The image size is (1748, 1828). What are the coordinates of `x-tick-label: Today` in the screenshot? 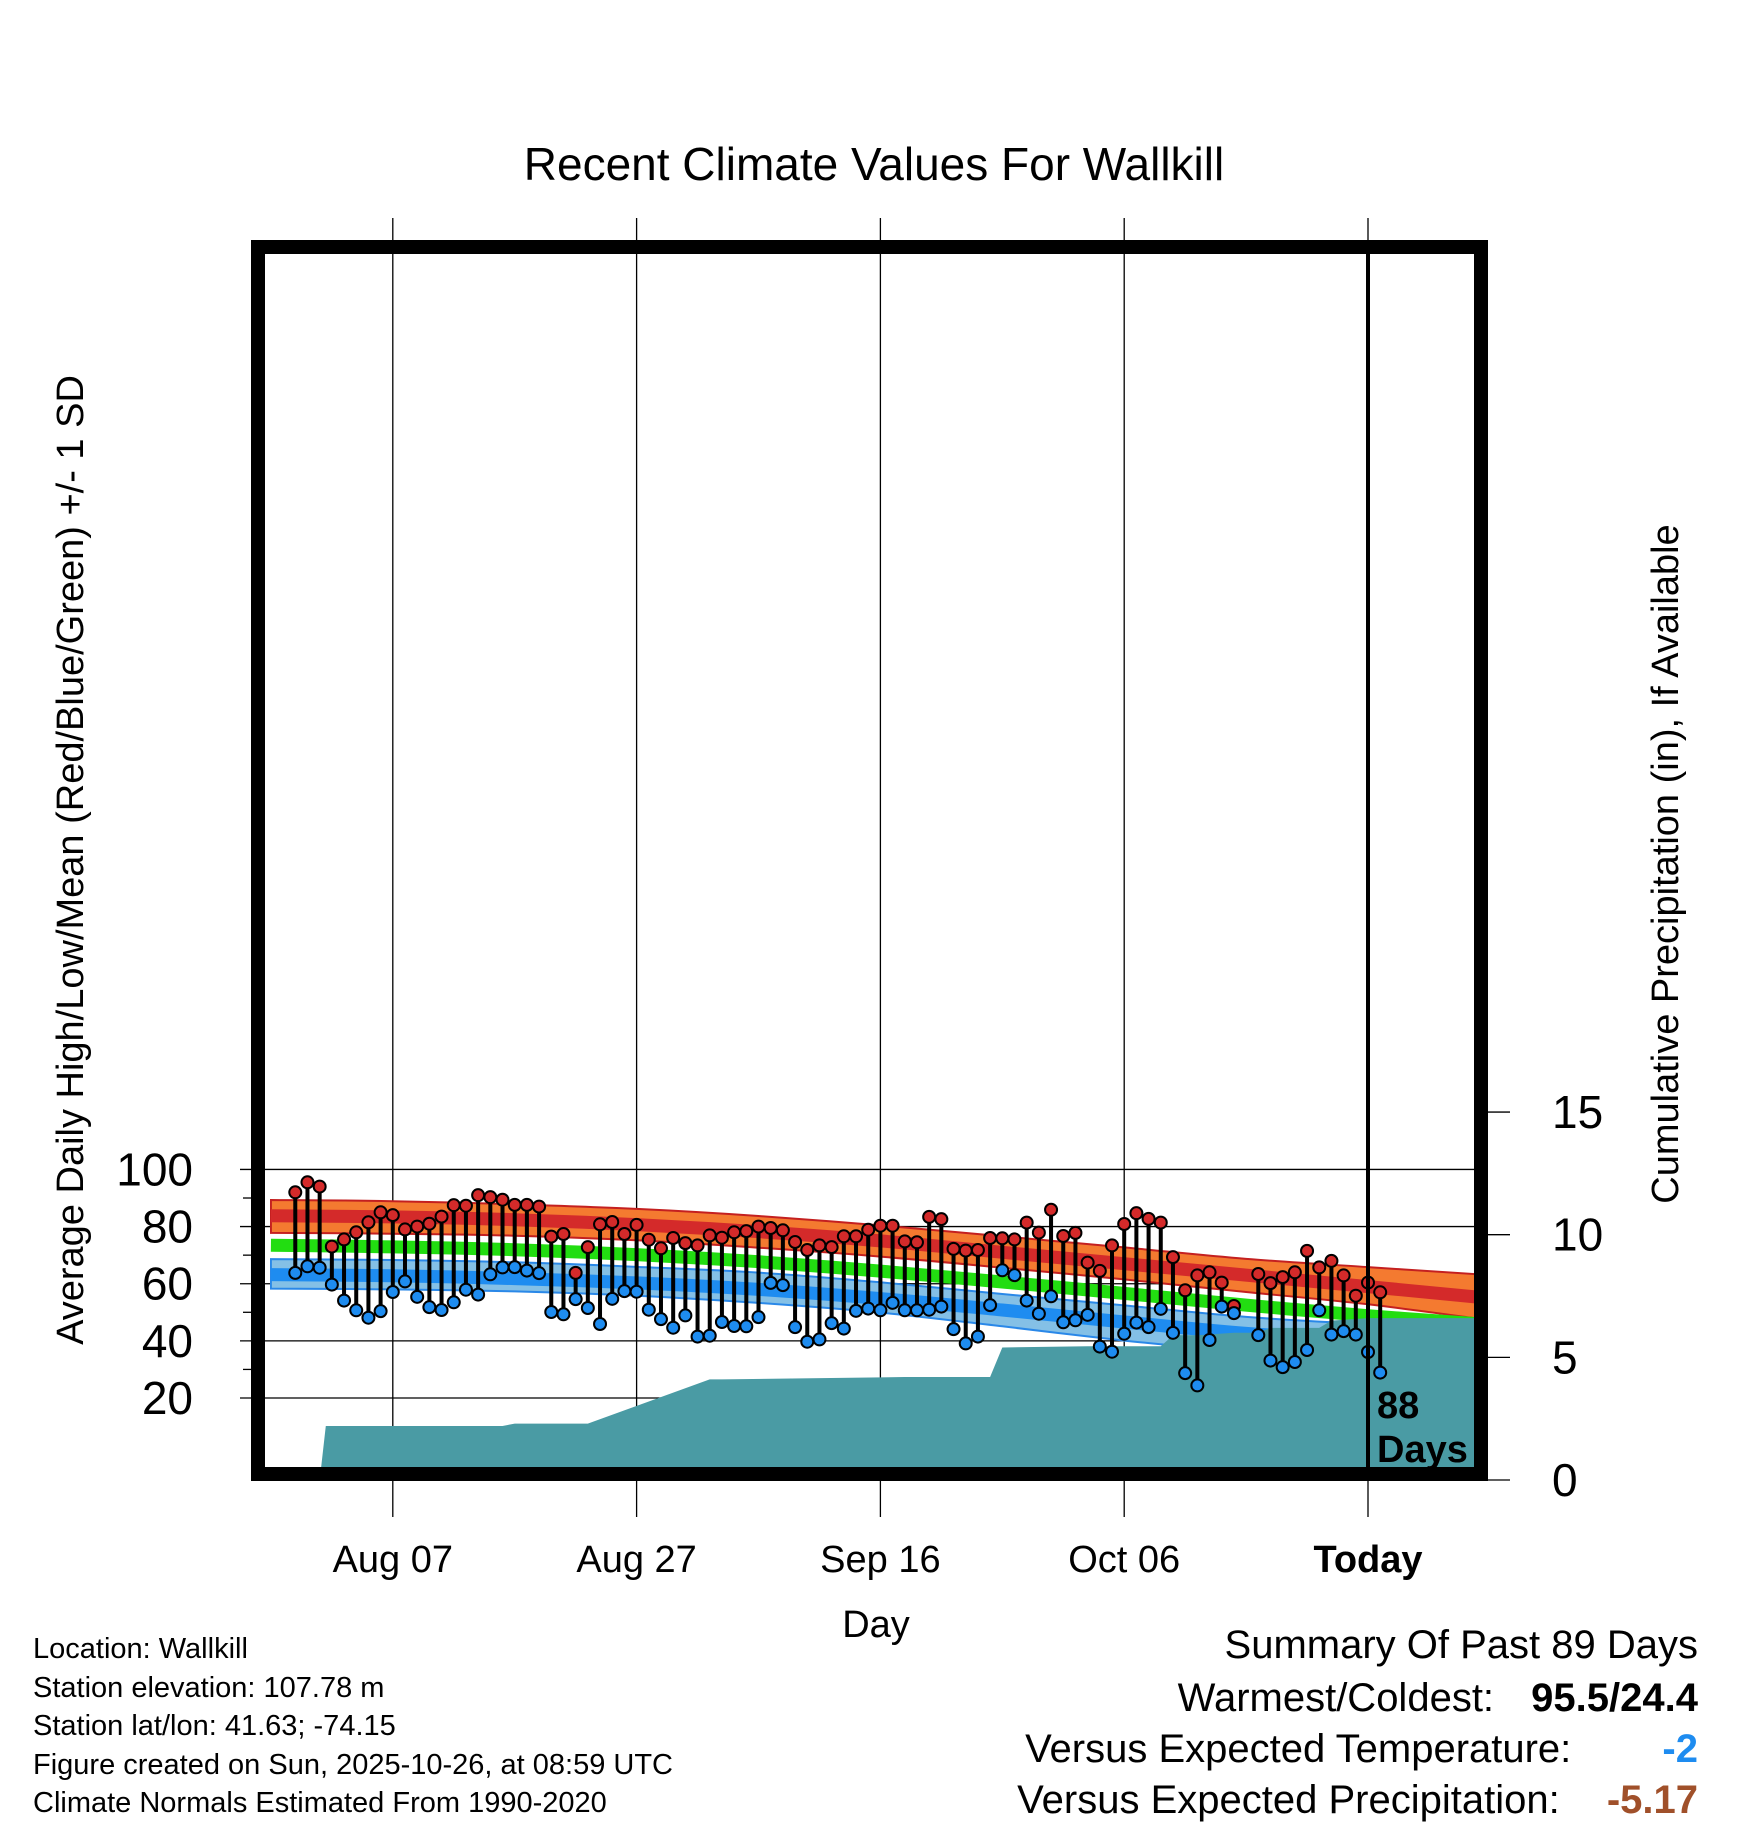 It's located at (1367, 1560).